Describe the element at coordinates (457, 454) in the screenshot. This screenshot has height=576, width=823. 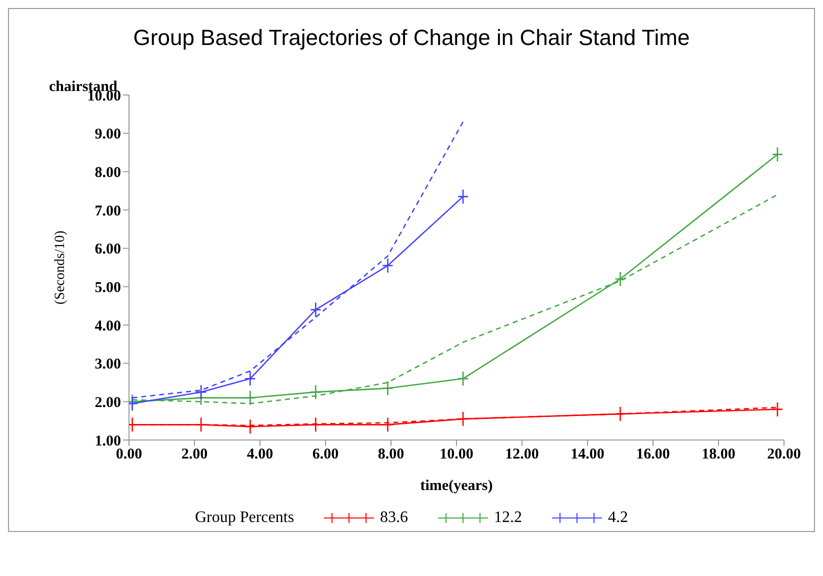
I see `x-tick-label: 10.00` at that location.